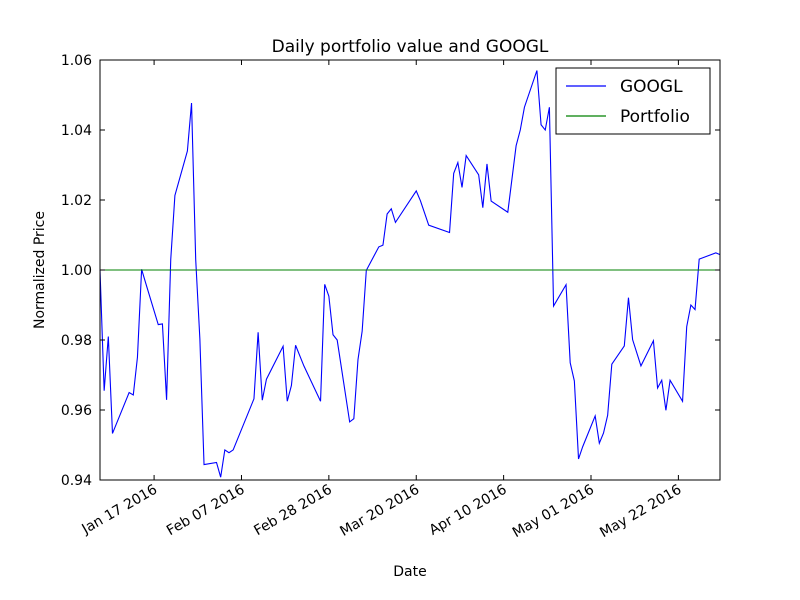 This screenshot has width=800, height=600. I want to click on y-tick-label: 0.98, so click(76, 341).